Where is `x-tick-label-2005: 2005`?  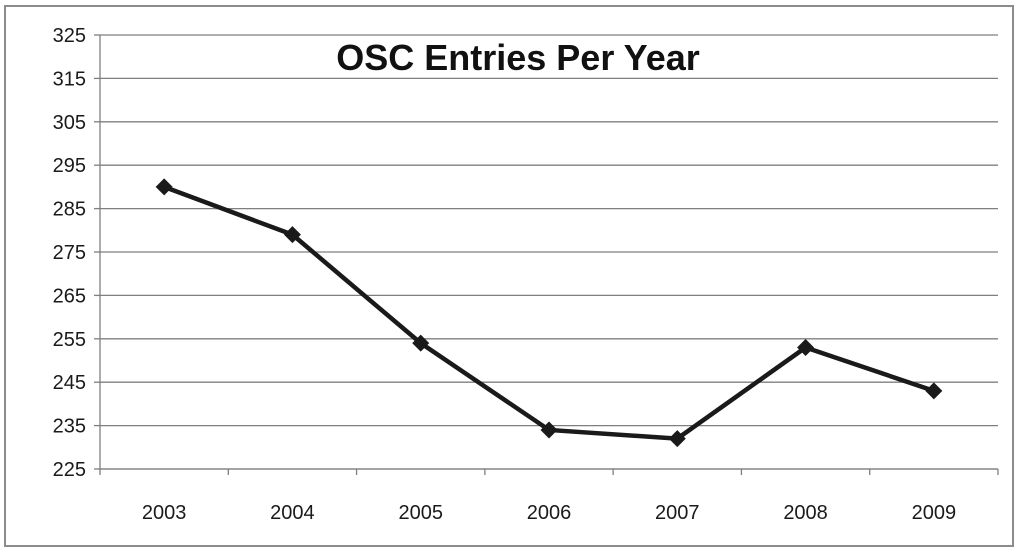 x-tick-label-2005: 2005 is located at coordinates (420, 513).